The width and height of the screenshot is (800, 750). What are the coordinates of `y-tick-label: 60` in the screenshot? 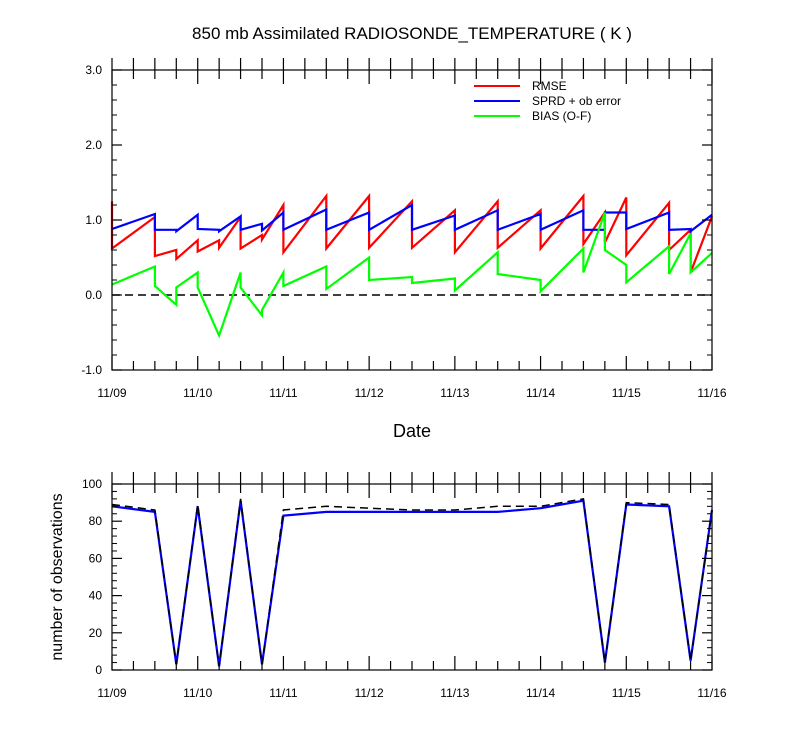 It's located at (96, 558).